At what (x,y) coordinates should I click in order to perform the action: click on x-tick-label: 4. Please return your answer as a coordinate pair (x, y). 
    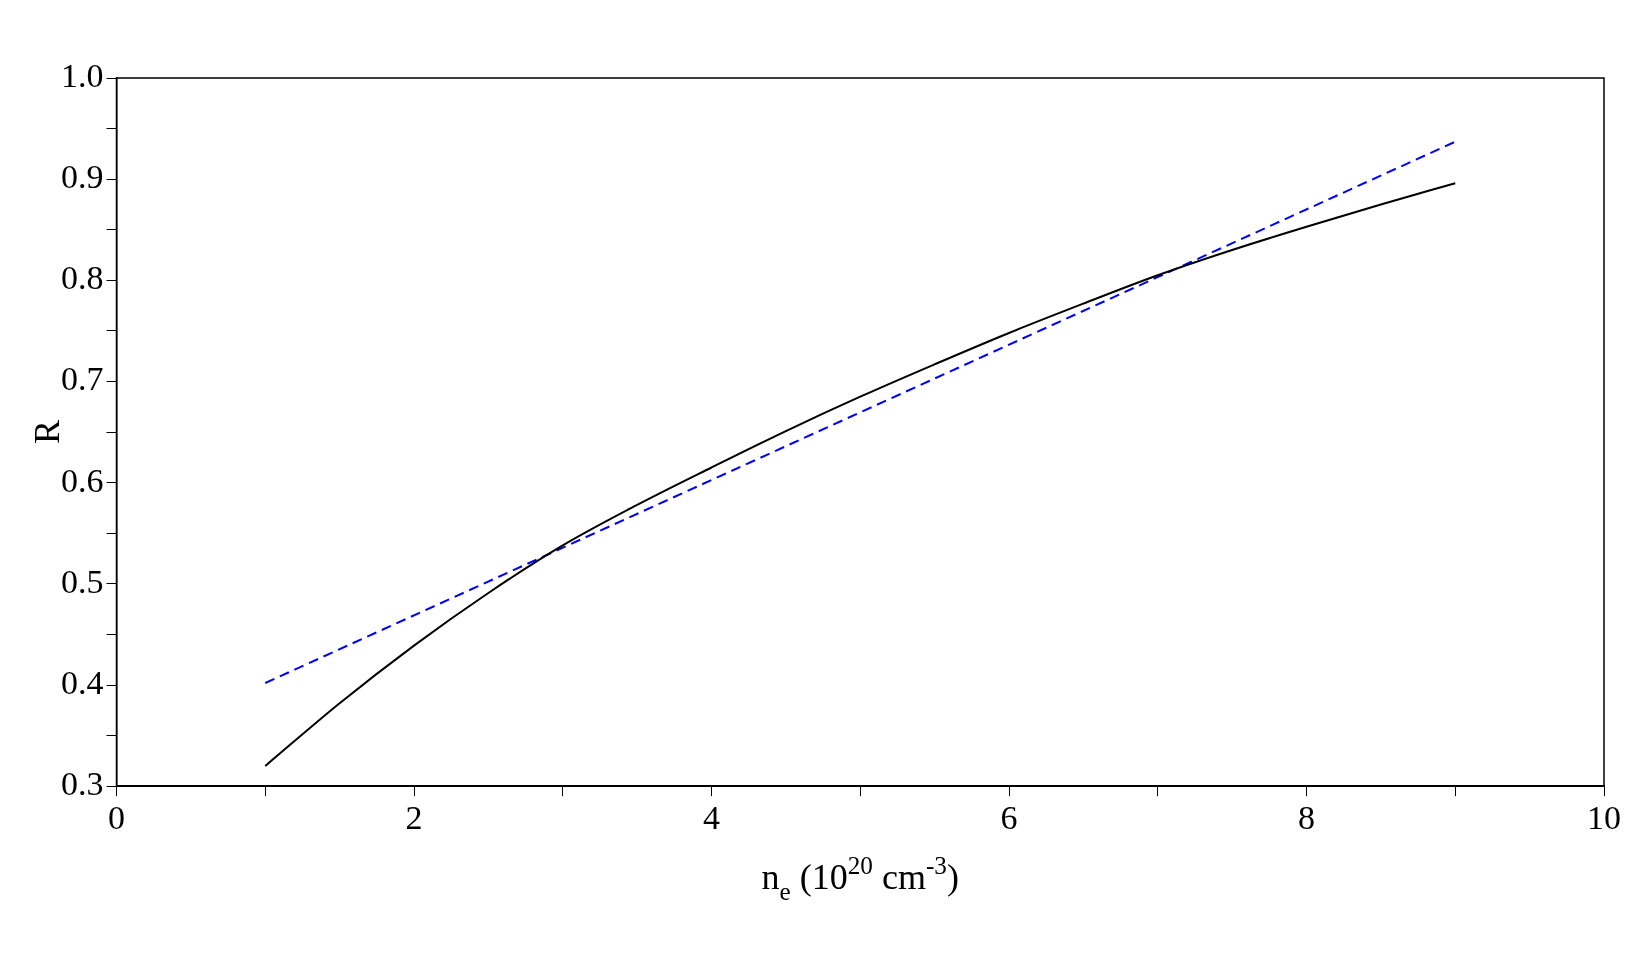
    Looking at the image, I should click on (711, 817).